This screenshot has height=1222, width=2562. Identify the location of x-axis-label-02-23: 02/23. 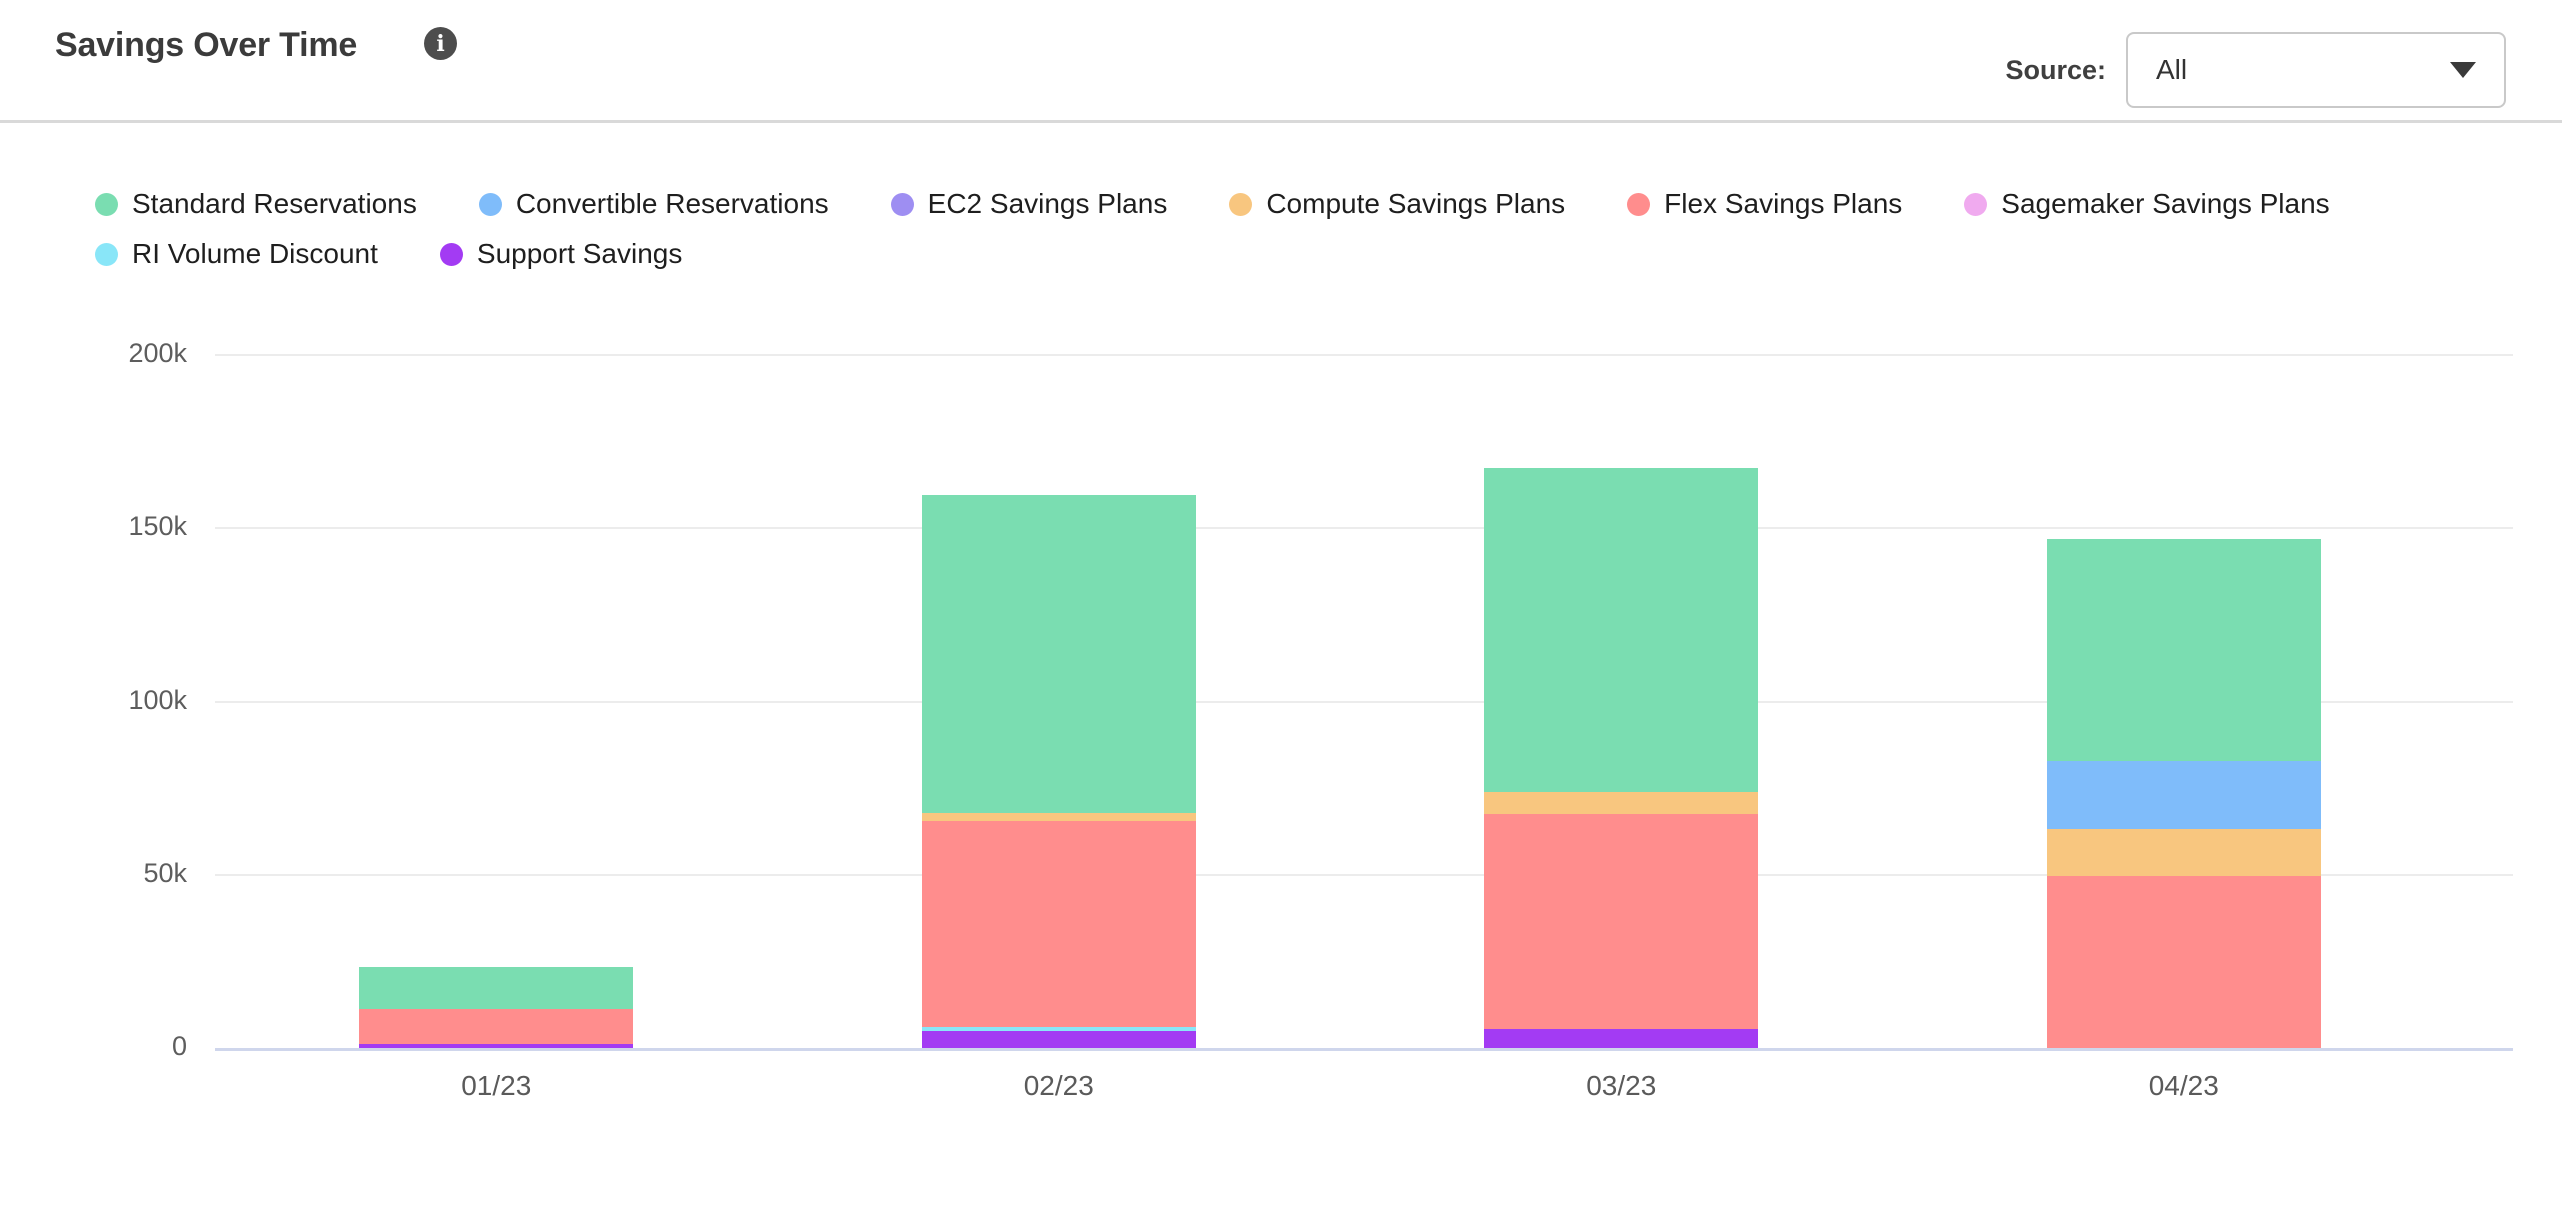
(1058, 1085).